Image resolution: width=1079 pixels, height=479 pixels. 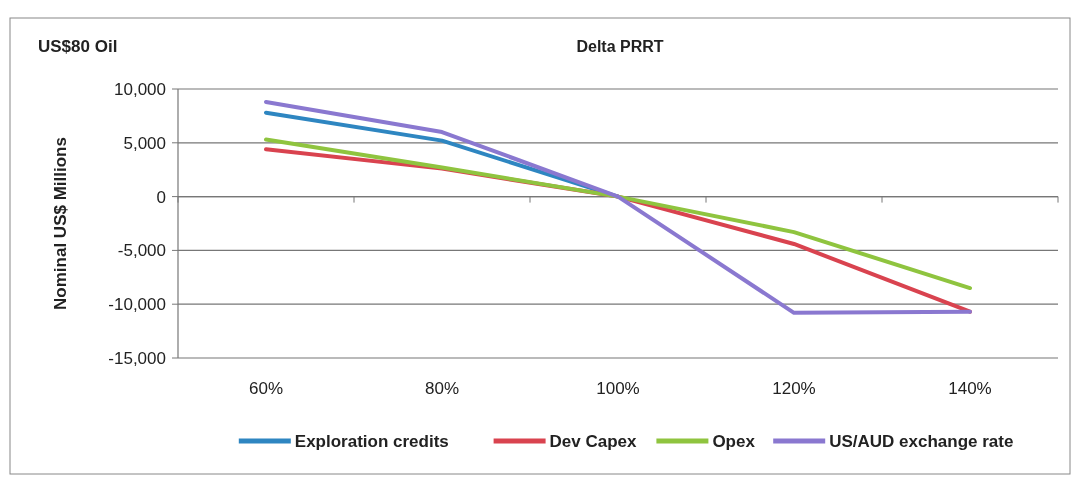 I want to click on legend-label: Opex, so click(x=734, y=441).